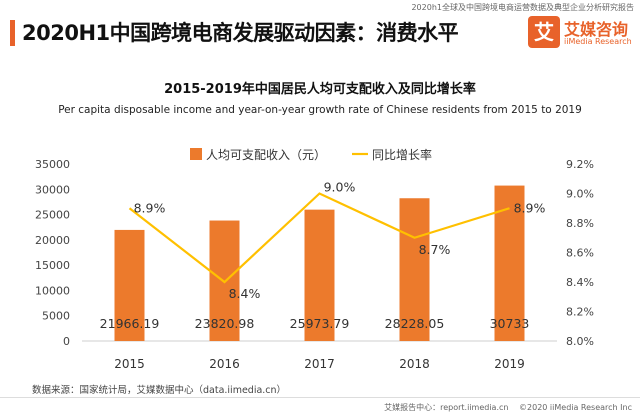 The height and width of the screenshot is (416, 640). What do you see at coordinates (580, 194) in the screenshot?
I see `right-axis-tick-label: 9.0%` at bounding box center [580, 194].